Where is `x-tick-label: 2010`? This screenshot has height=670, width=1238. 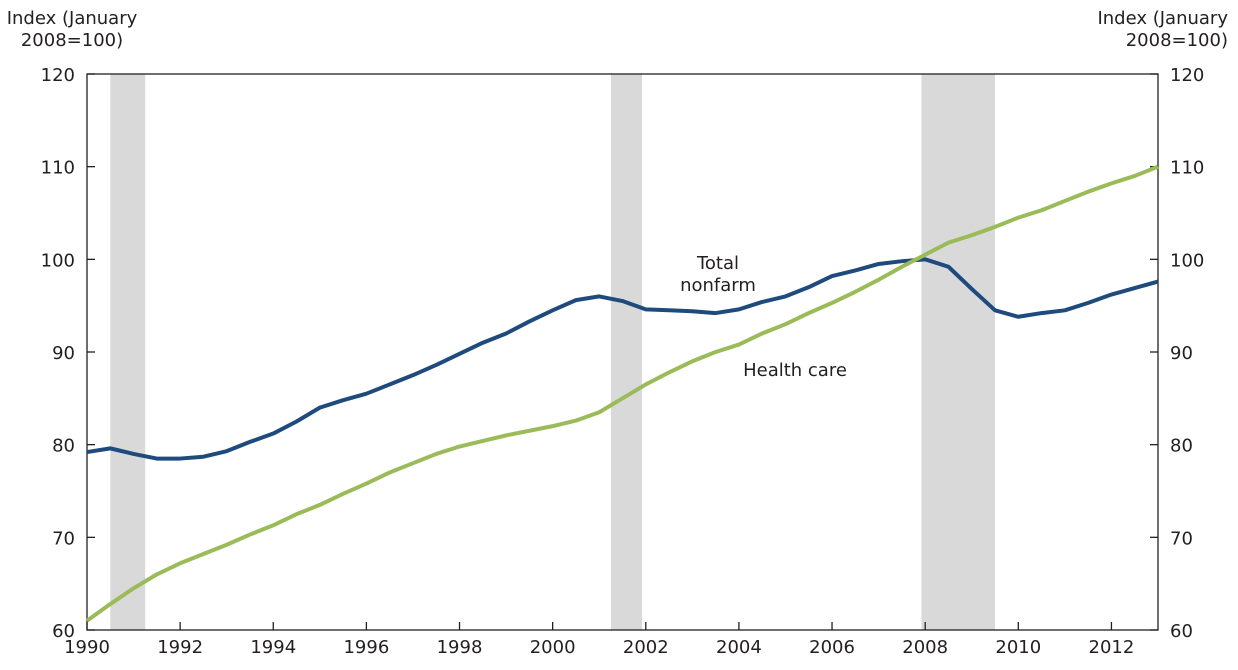 x-tick-label: 2010 is located at coordinates (1018, 647).